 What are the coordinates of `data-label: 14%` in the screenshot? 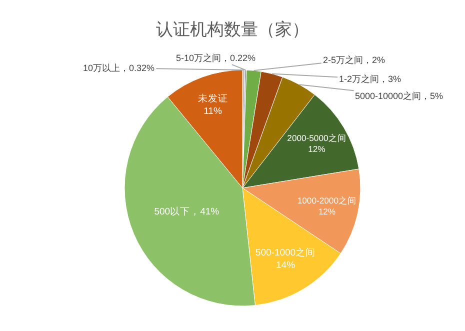 It's located at (286, 266).